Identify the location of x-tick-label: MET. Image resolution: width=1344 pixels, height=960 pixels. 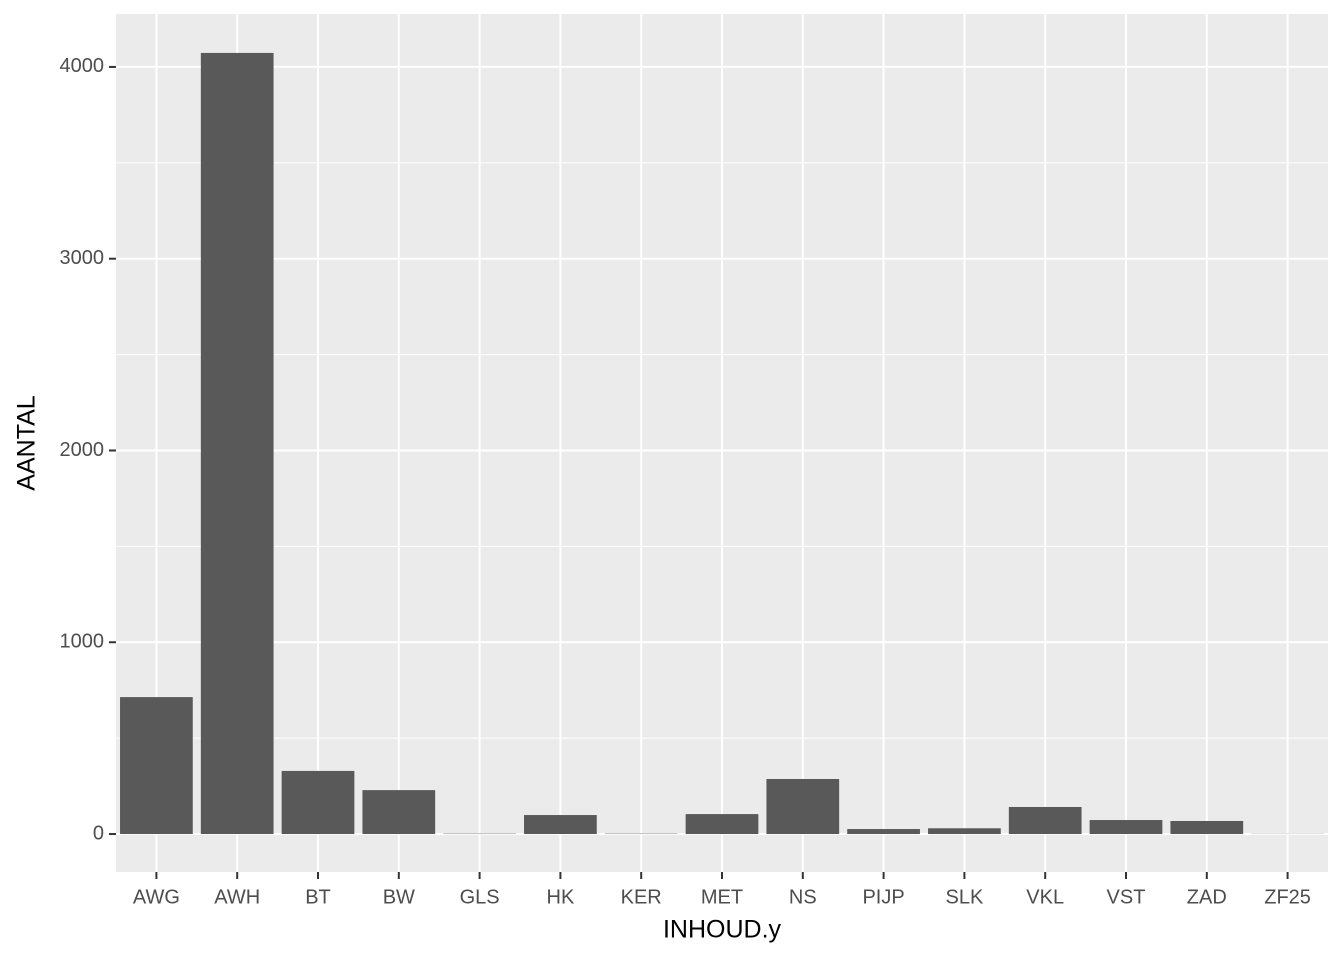
(722, 897).